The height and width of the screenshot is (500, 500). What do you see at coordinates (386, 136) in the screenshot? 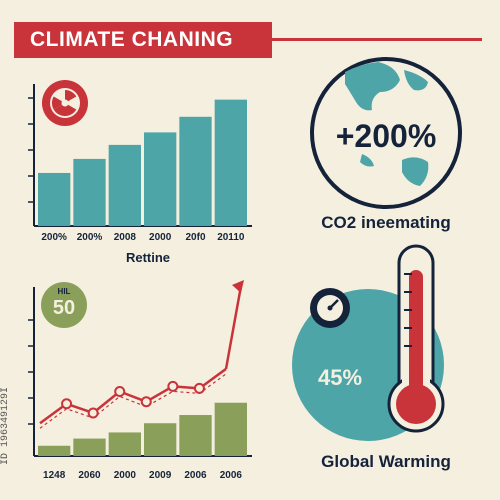
I see `co2-value: +200%` at bounding box center [386, 136].